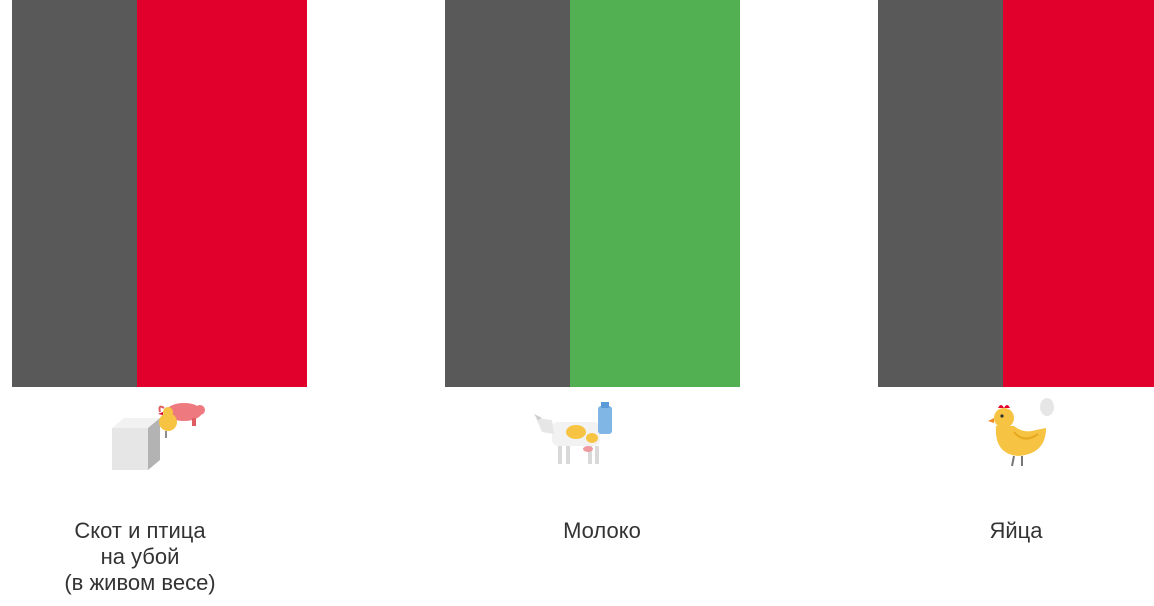  I want to click on category-line: Яйца, so click(1016, 530).